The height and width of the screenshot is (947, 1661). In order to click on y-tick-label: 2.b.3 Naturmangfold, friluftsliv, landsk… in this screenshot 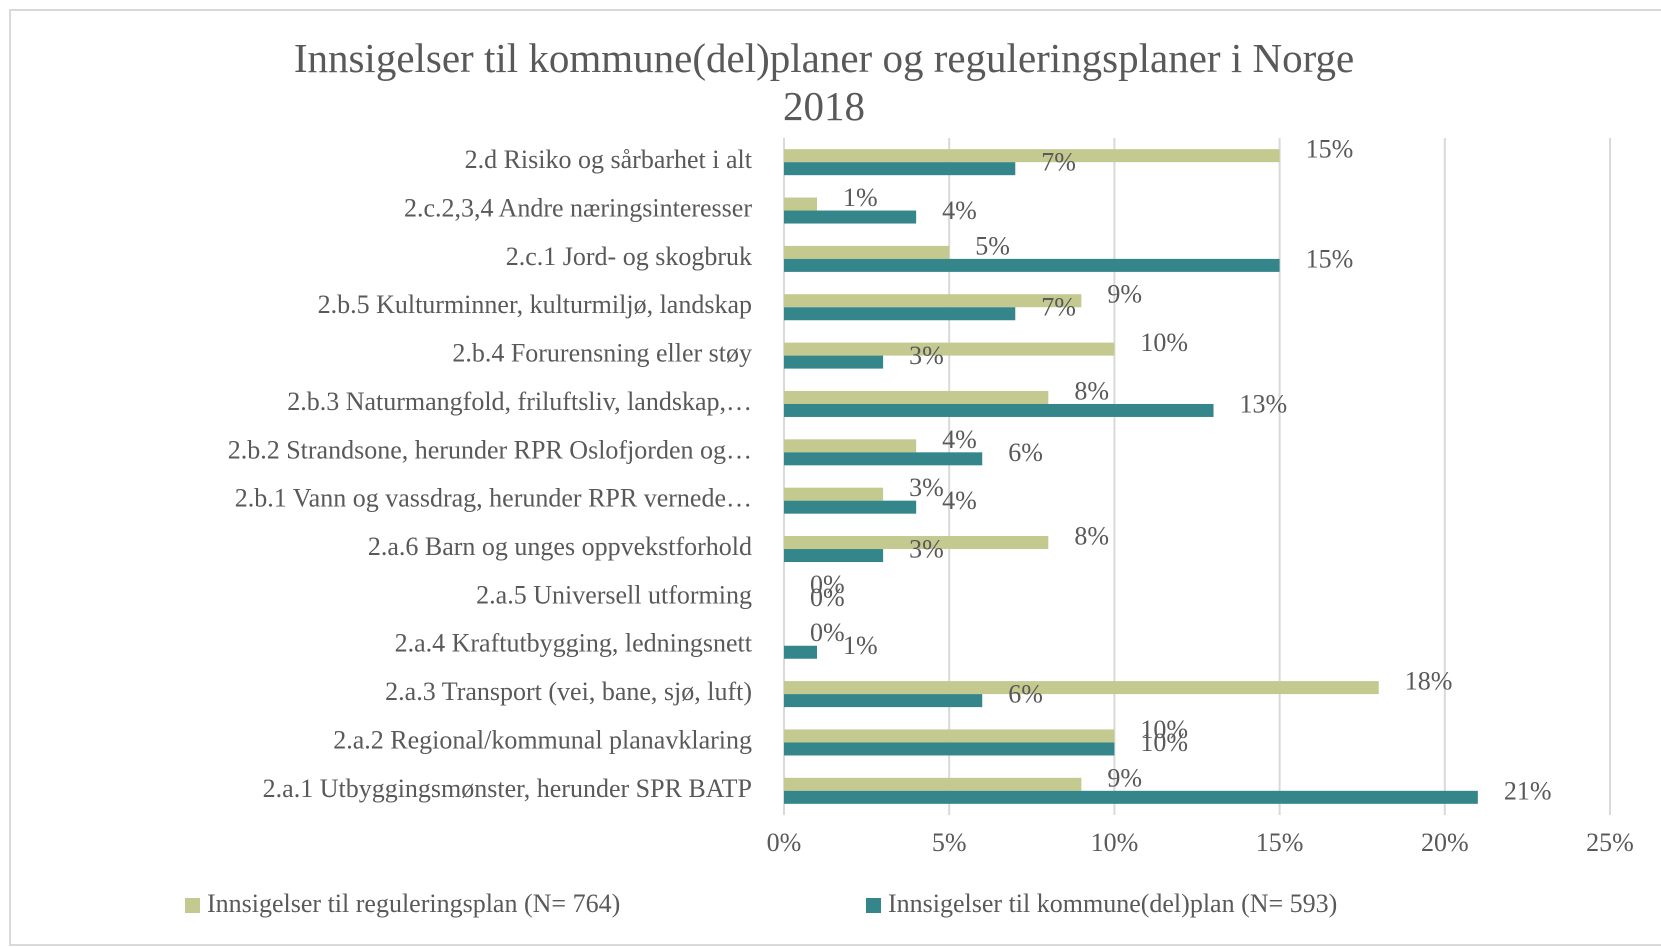, I will do `click(519, 401)`.